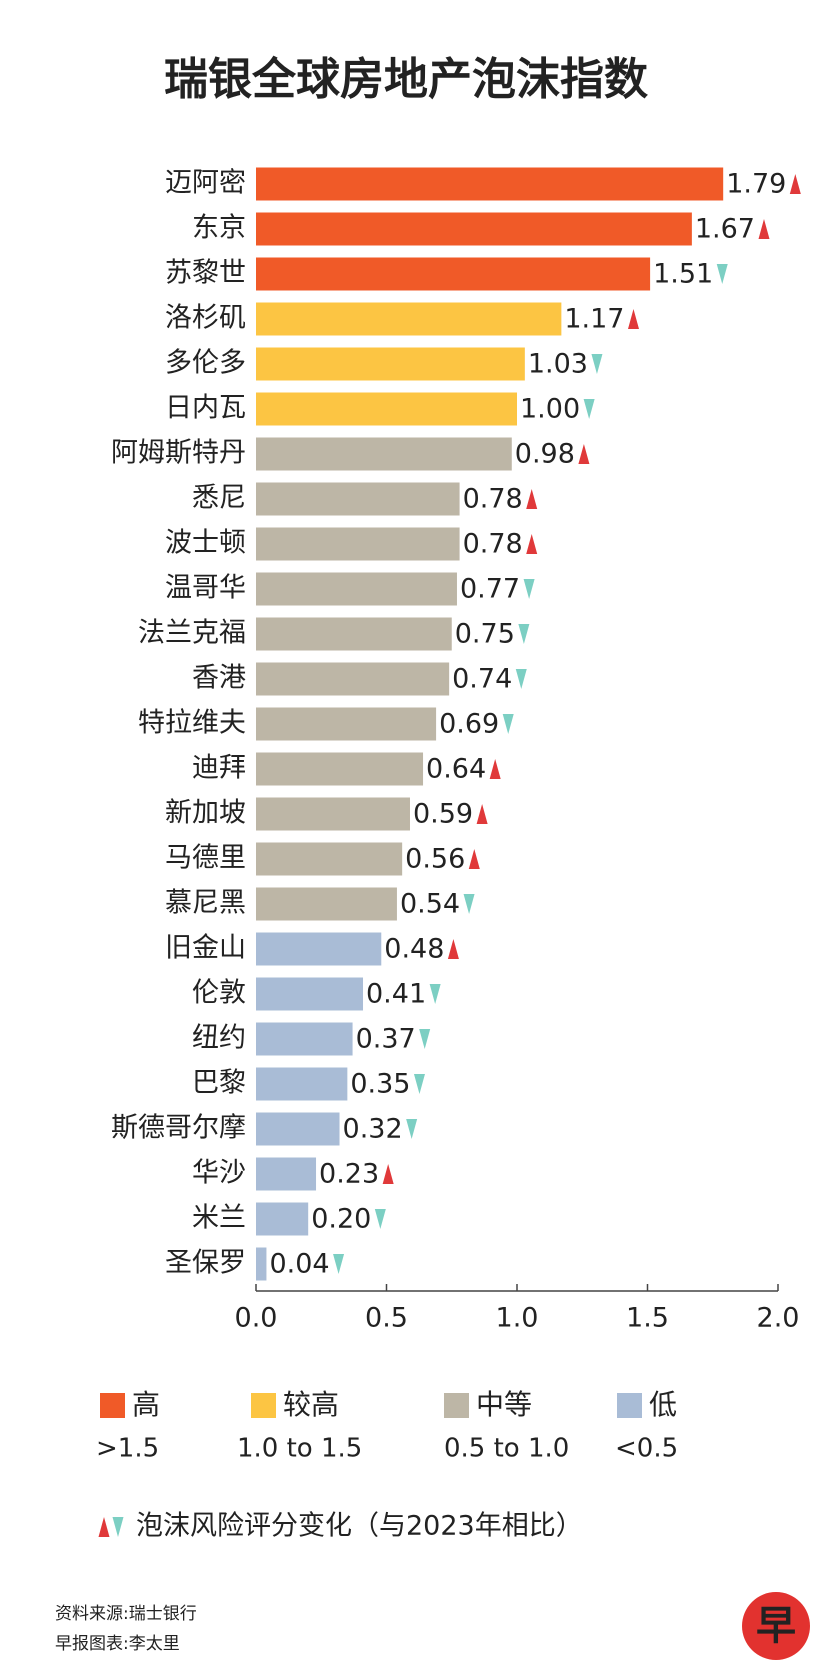  Describe the element at coordinates (219, 1218) in the screenshot. I see `category-label: 米兰` at that location.